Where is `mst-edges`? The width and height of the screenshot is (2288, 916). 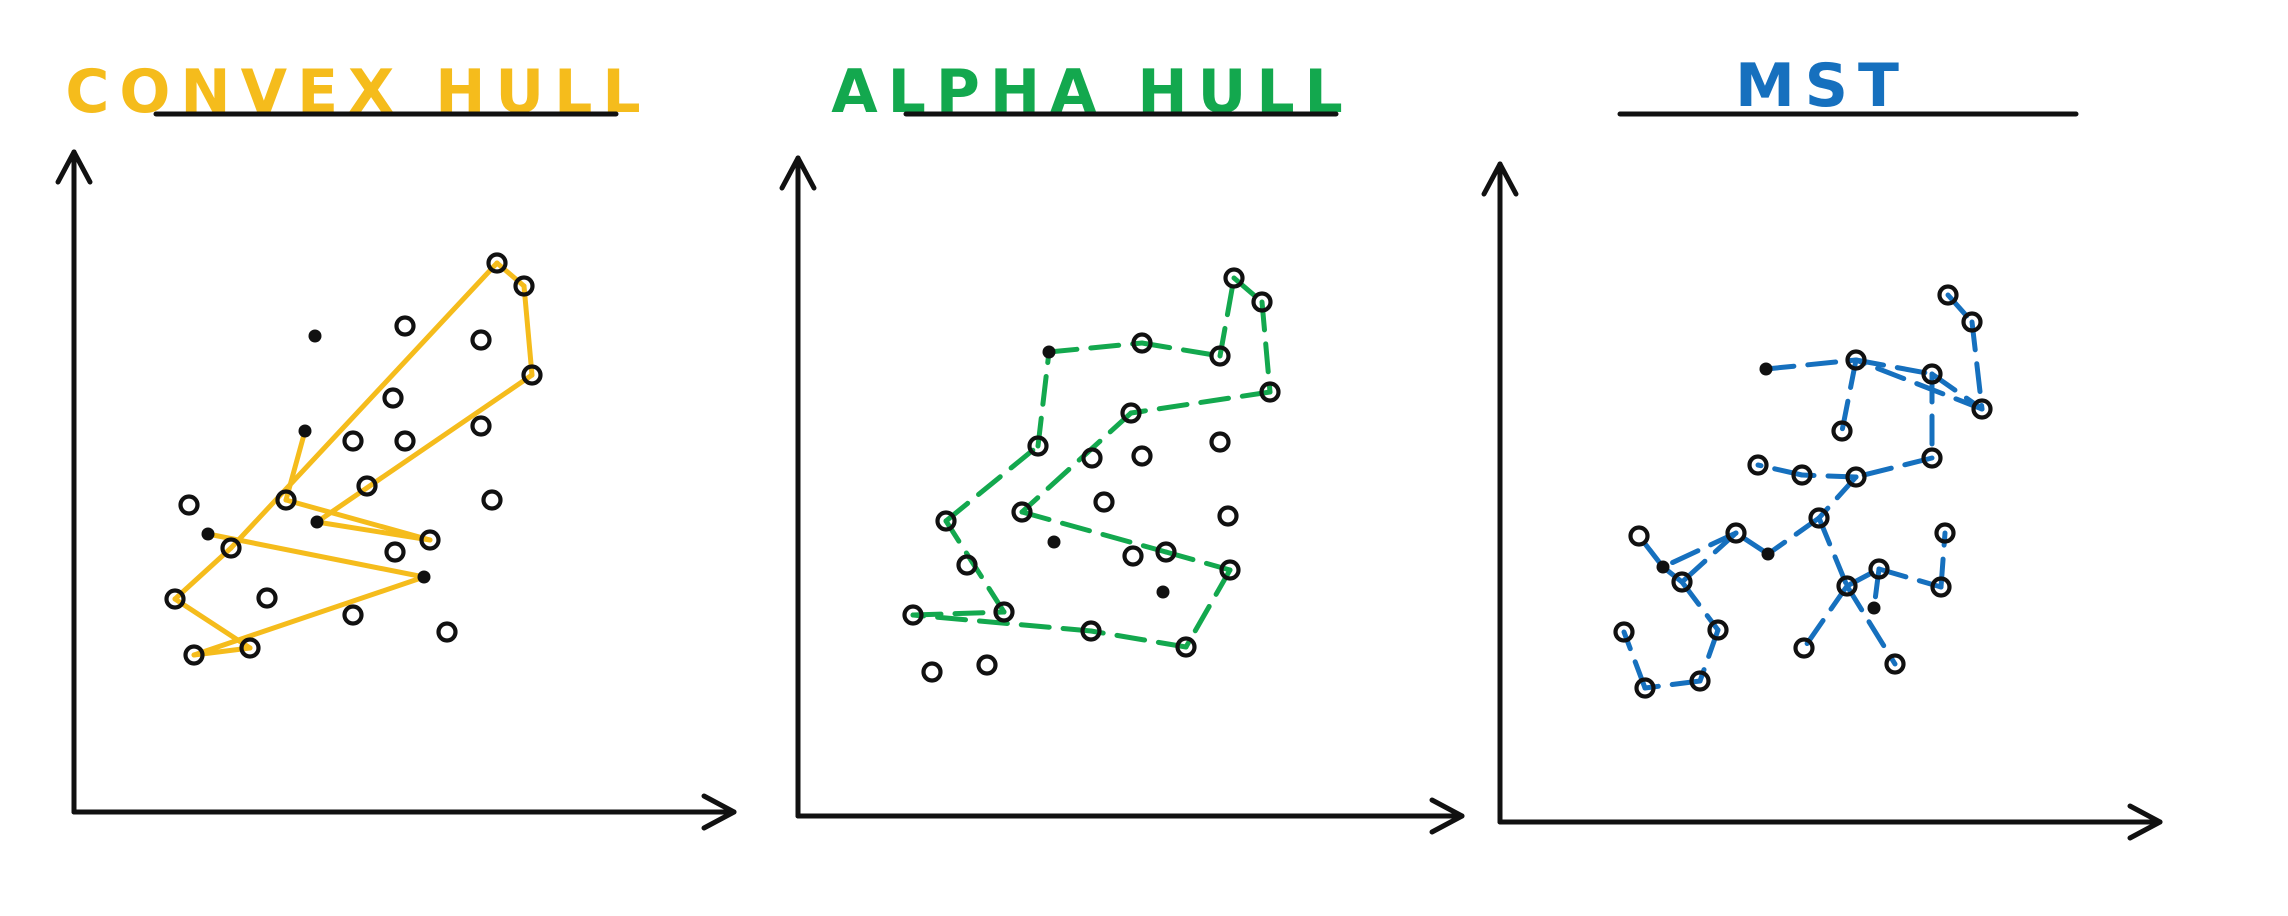 mst-edges is located at coordinates (1803, 491).